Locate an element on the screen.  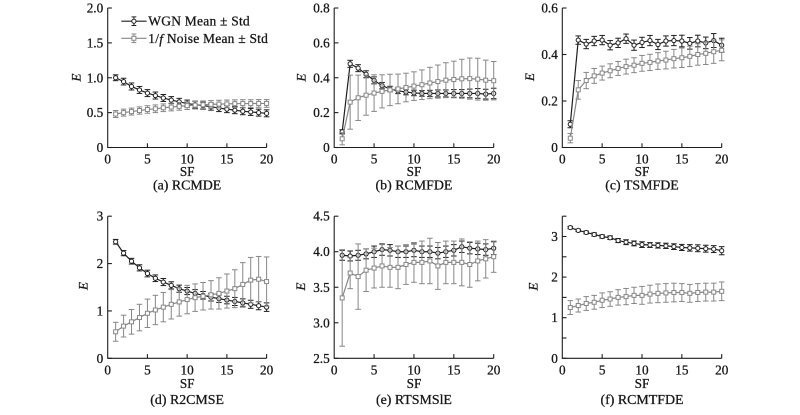
svg-text: (c) TSMFDE is located at coordinates (641, 186).